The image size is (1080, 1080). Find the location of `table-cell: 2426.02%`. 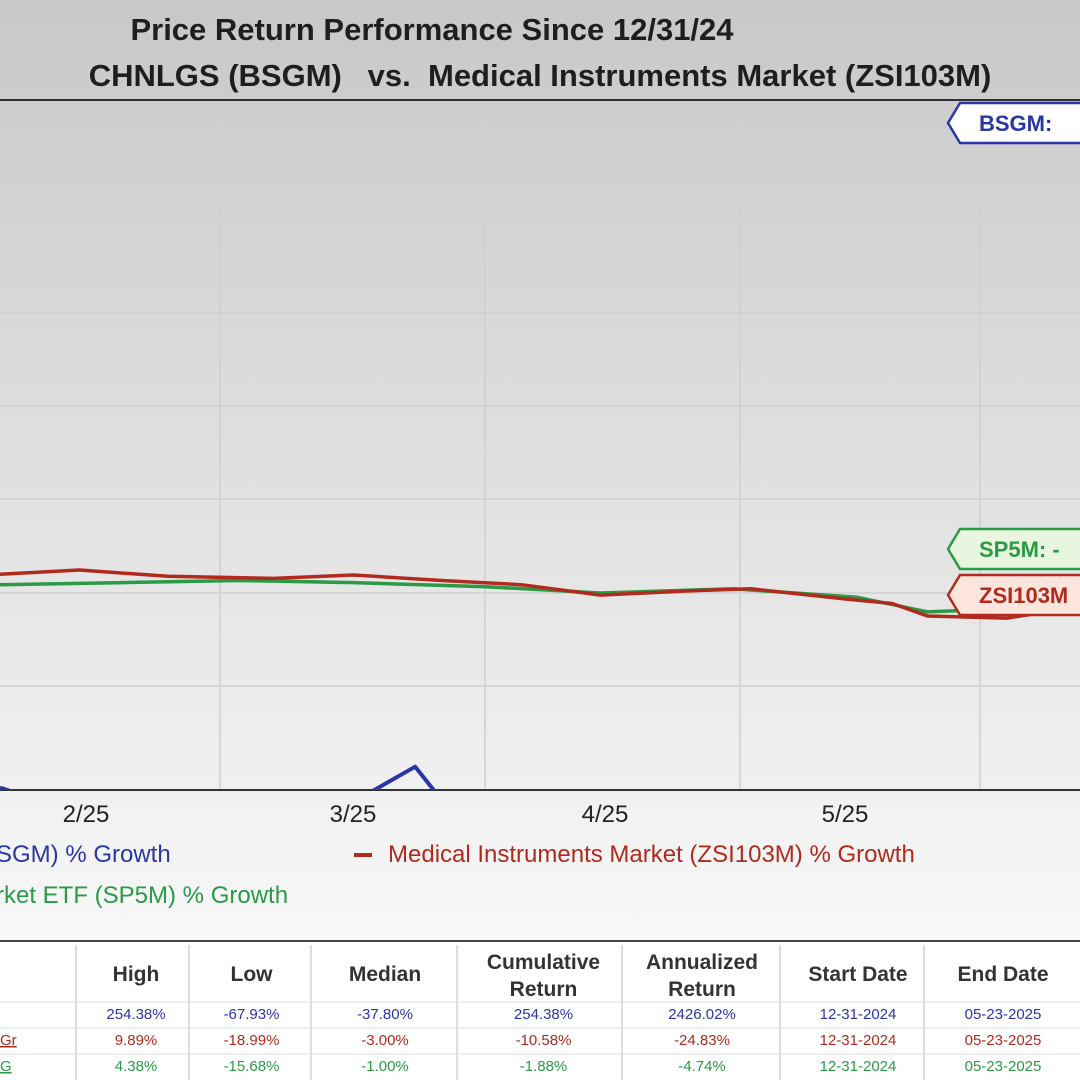

table-cell: 2426.02% is located at coordinates (702, 1014).